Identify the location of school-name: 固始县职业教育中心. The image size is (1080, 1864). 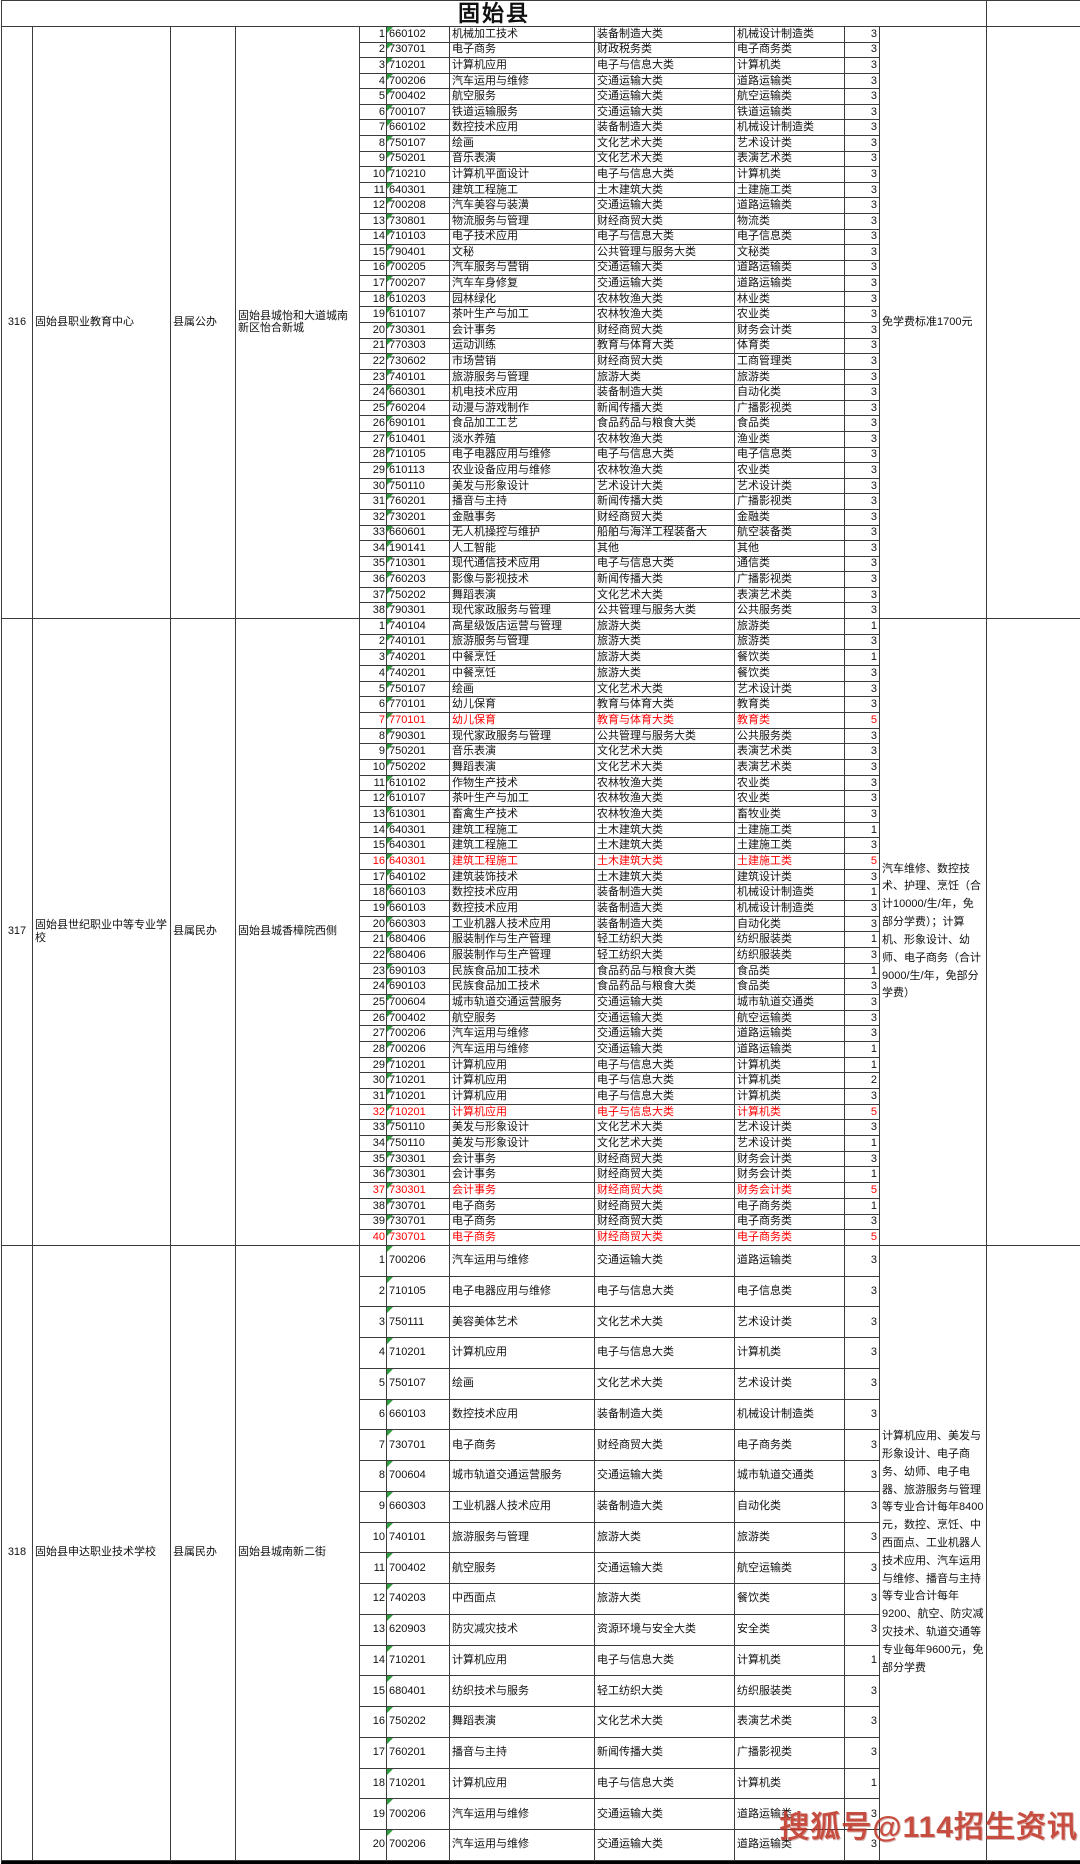
(102, 323).